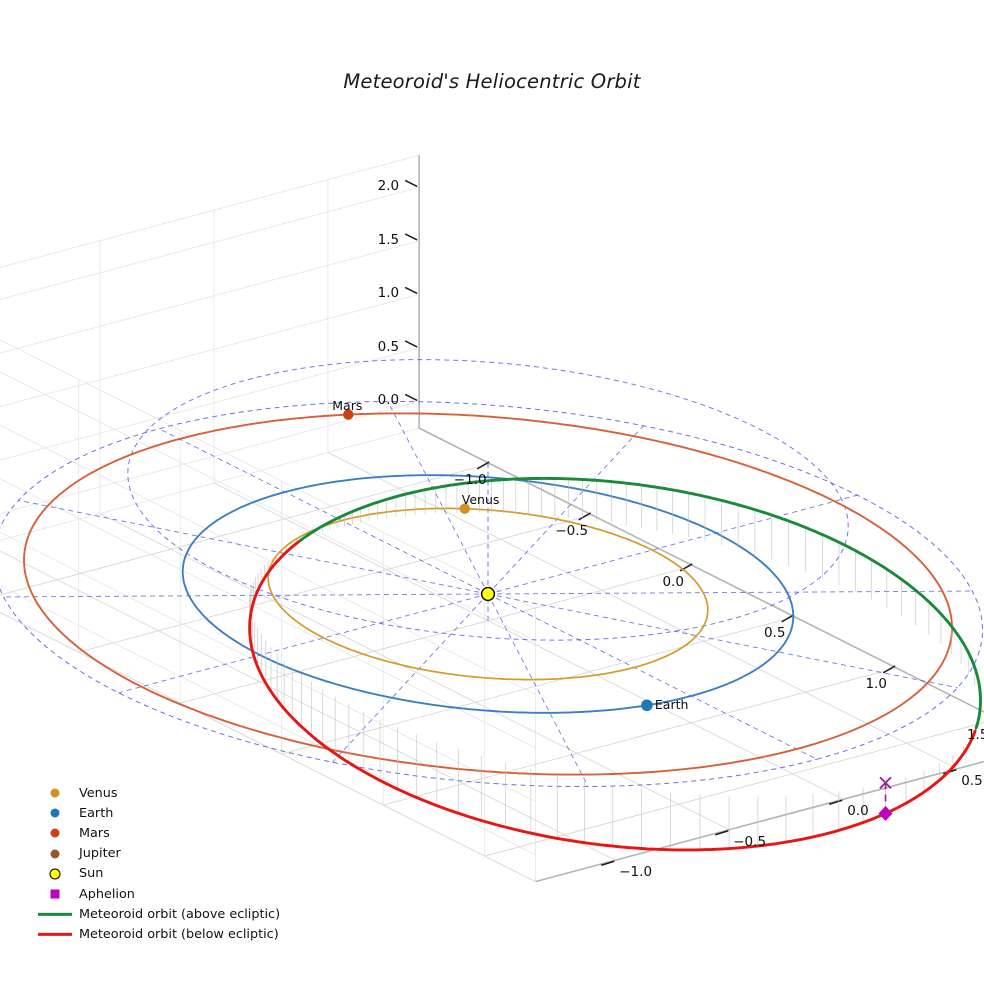 The width and height of the screenshot is (984, 984). Describe the element at coordinates (673, 581) in the screenshot. I see `x-tick-2: 0.0` at that location.